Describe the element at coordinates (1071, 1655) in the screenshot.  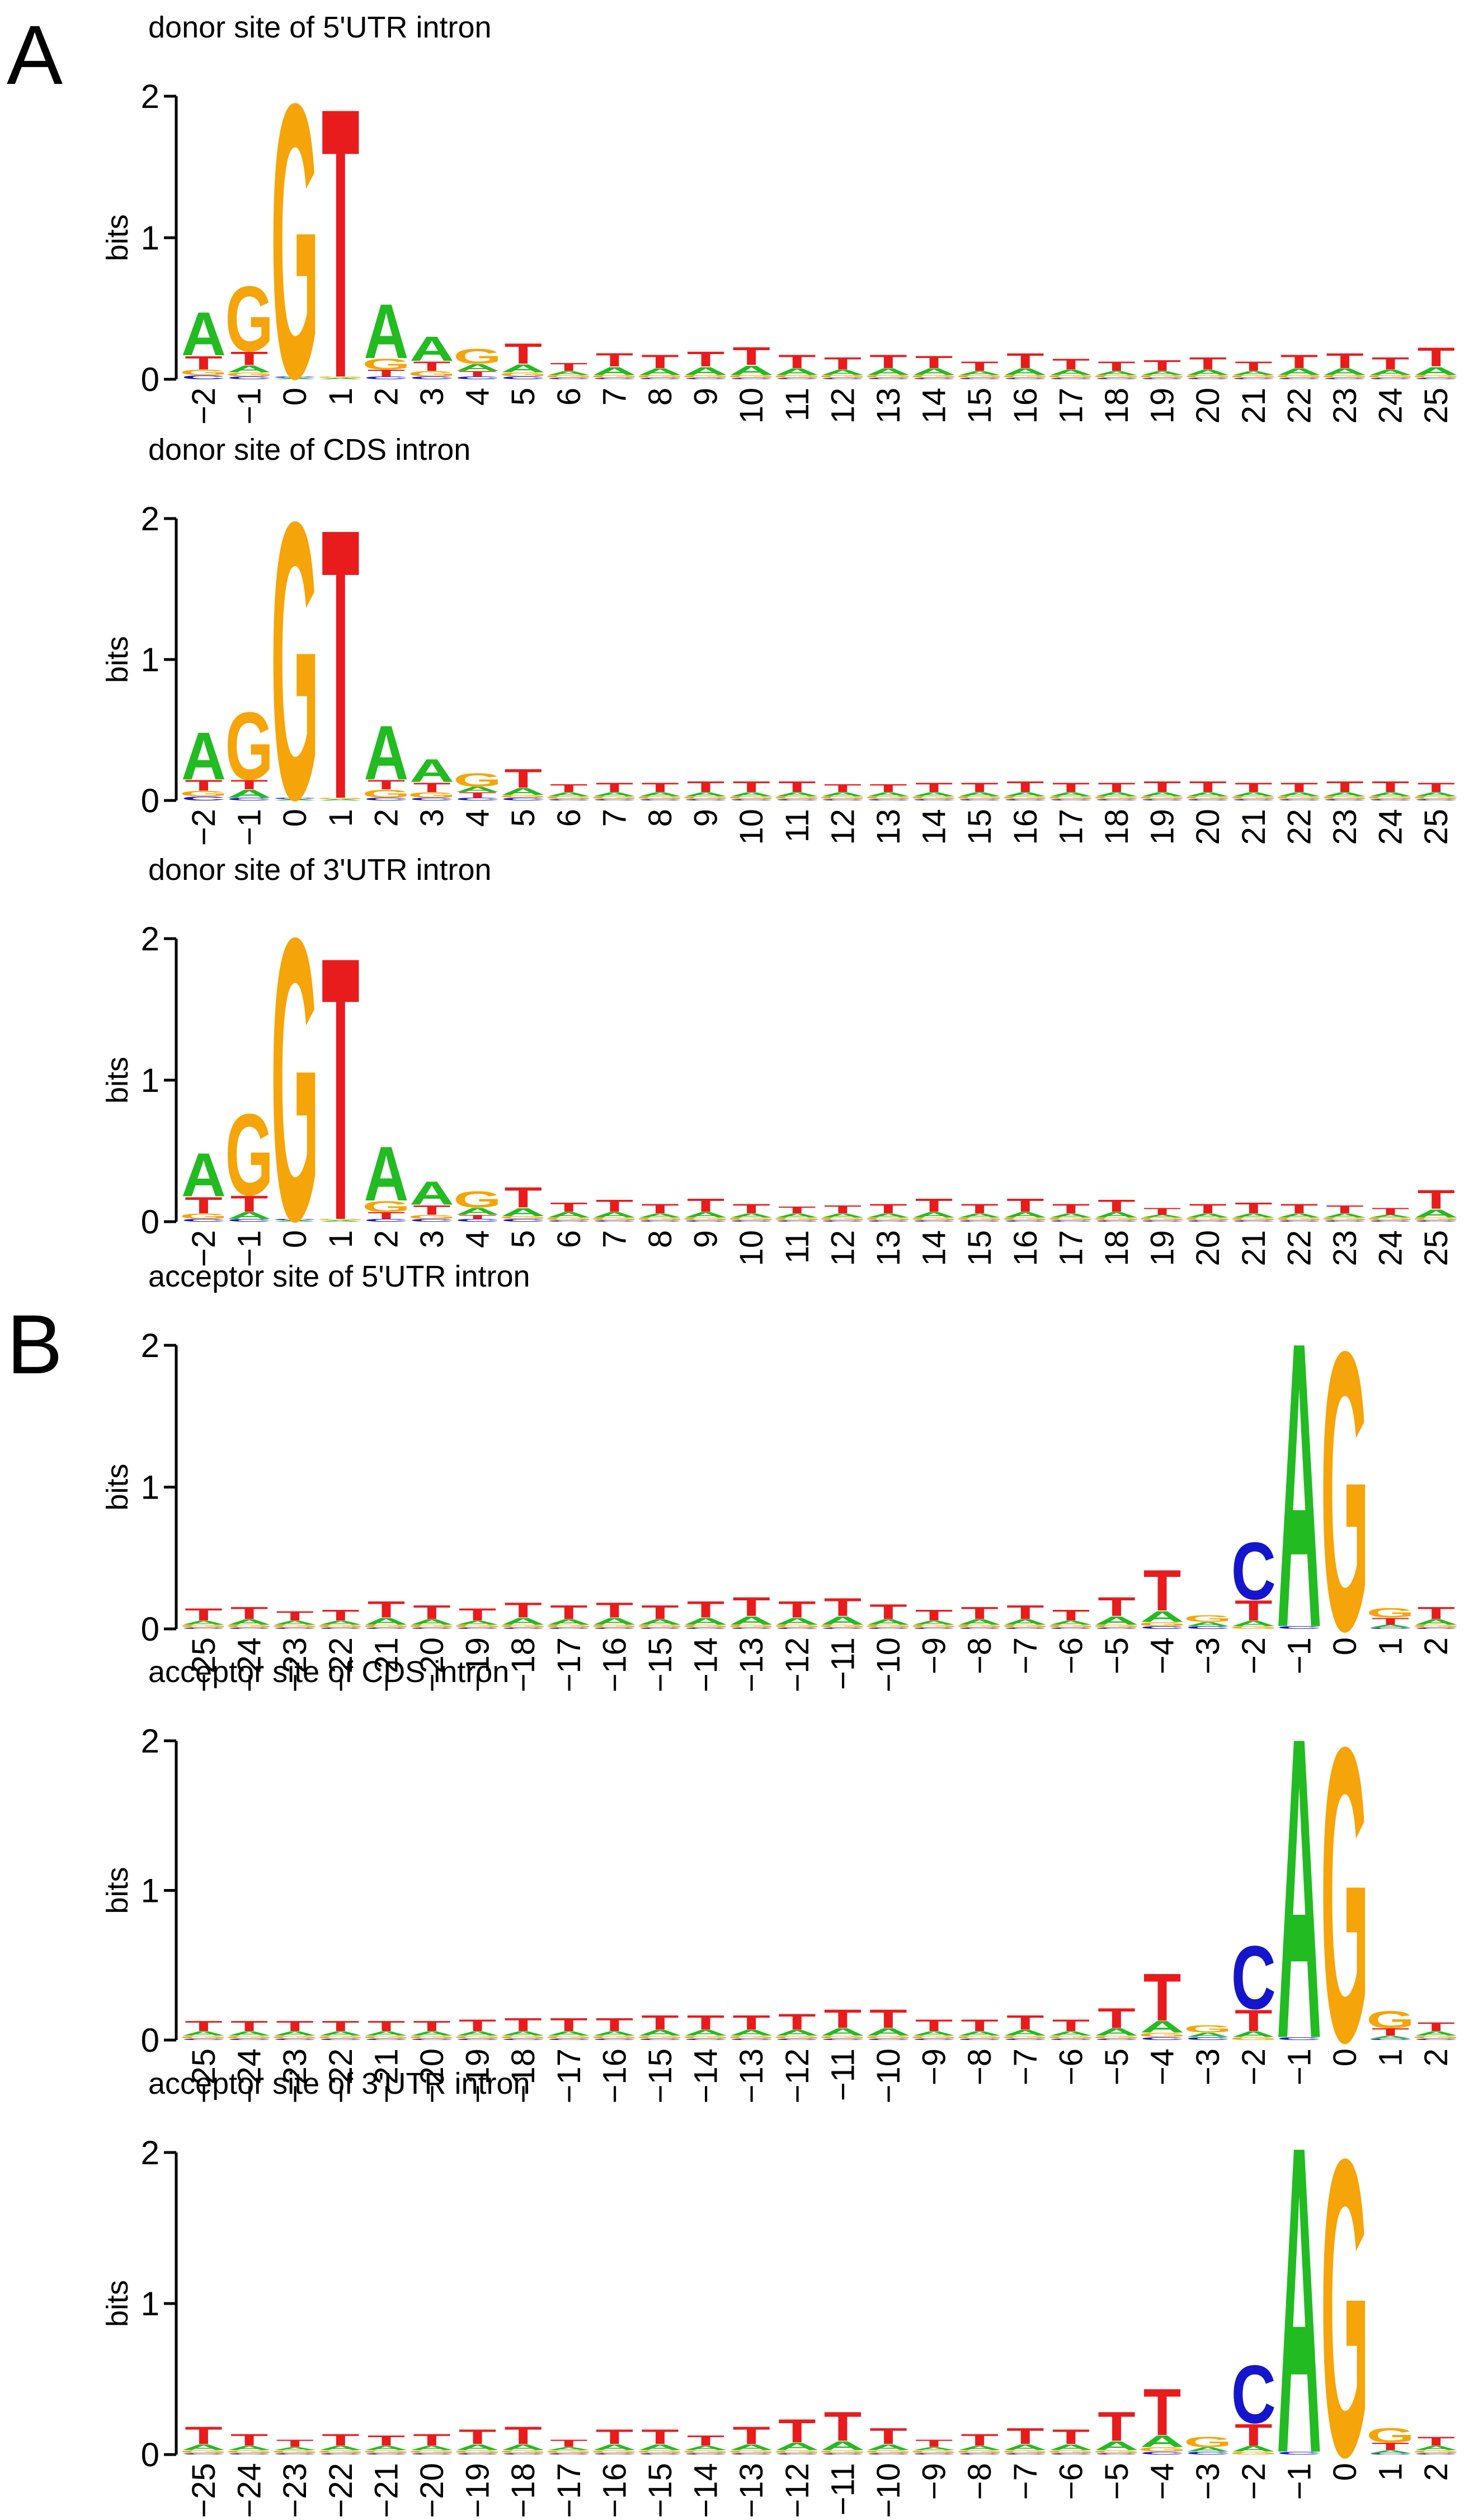
I see `x-tick-label: −6` at that location.